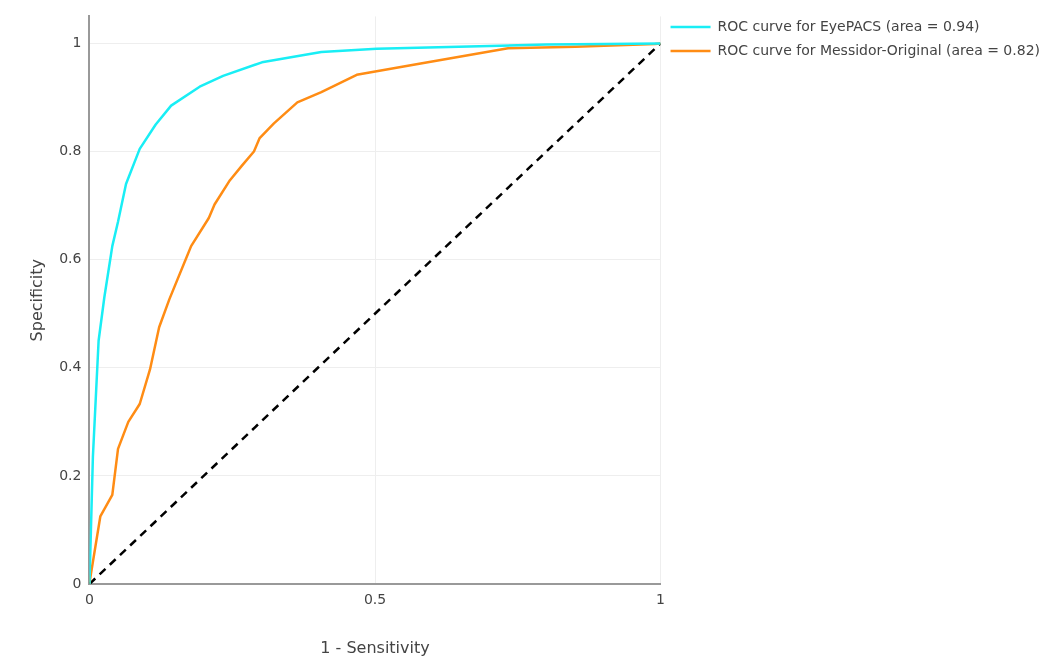  I want to click on legend-label: ROC curve for EyePACS (area = 0.94), so click(848, 25).